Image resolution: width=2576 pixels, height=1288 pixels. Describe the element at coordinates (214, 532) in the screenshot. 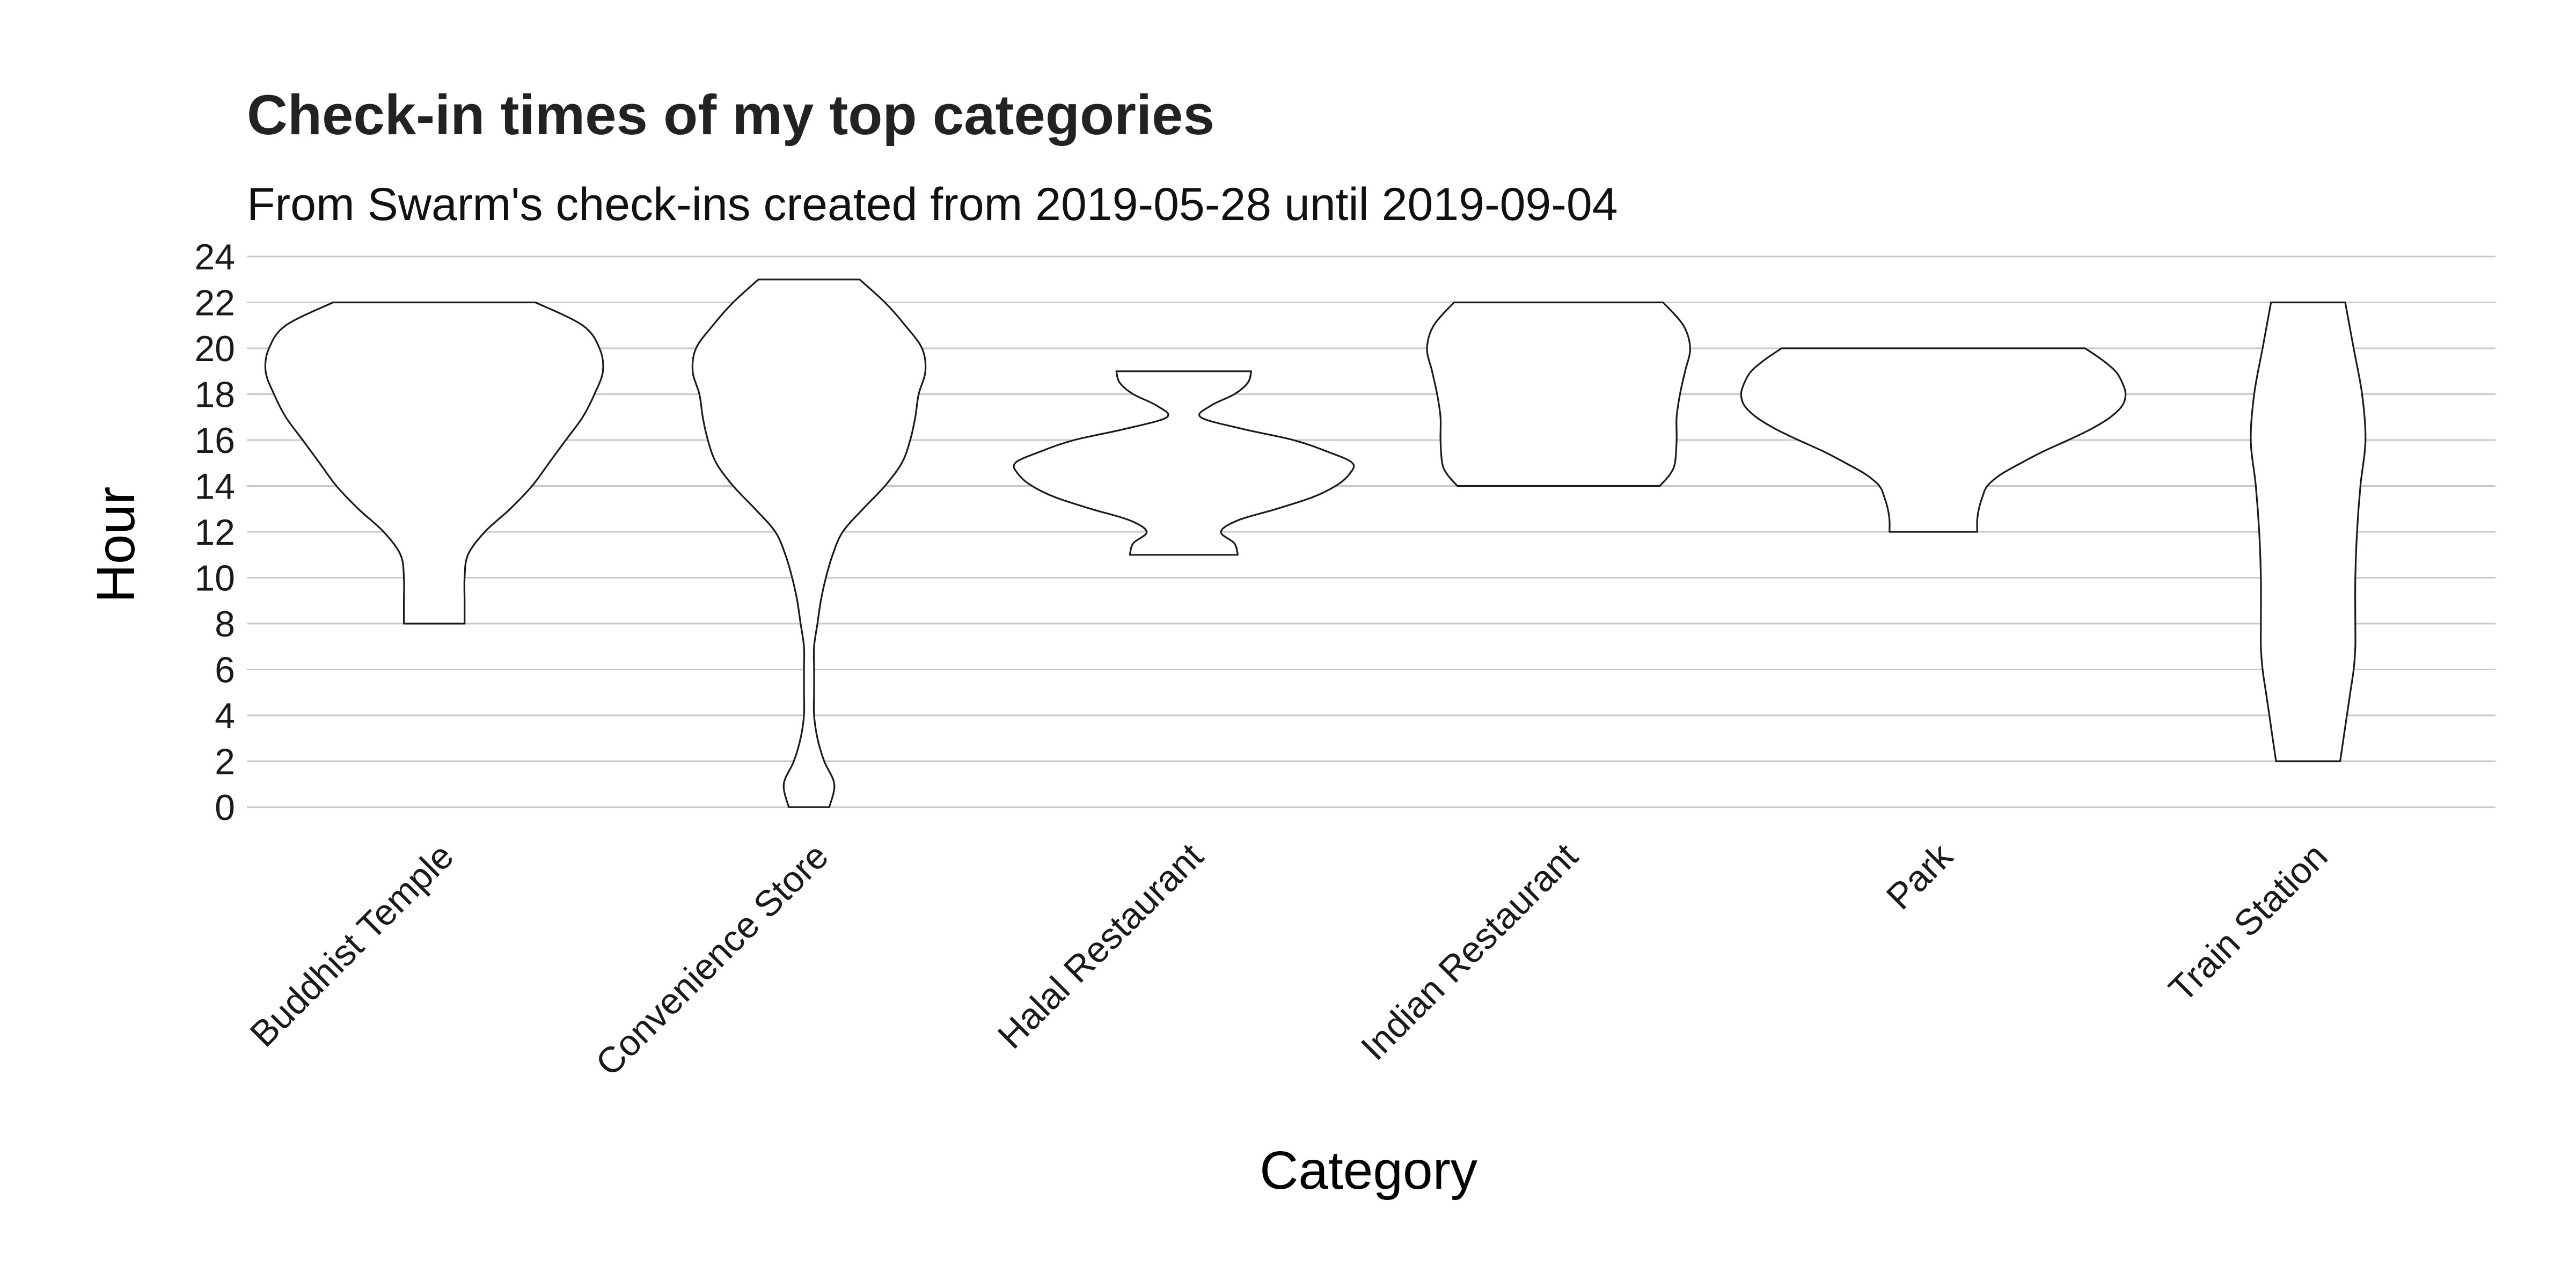

I see `y-tick-label: 12` at that location.